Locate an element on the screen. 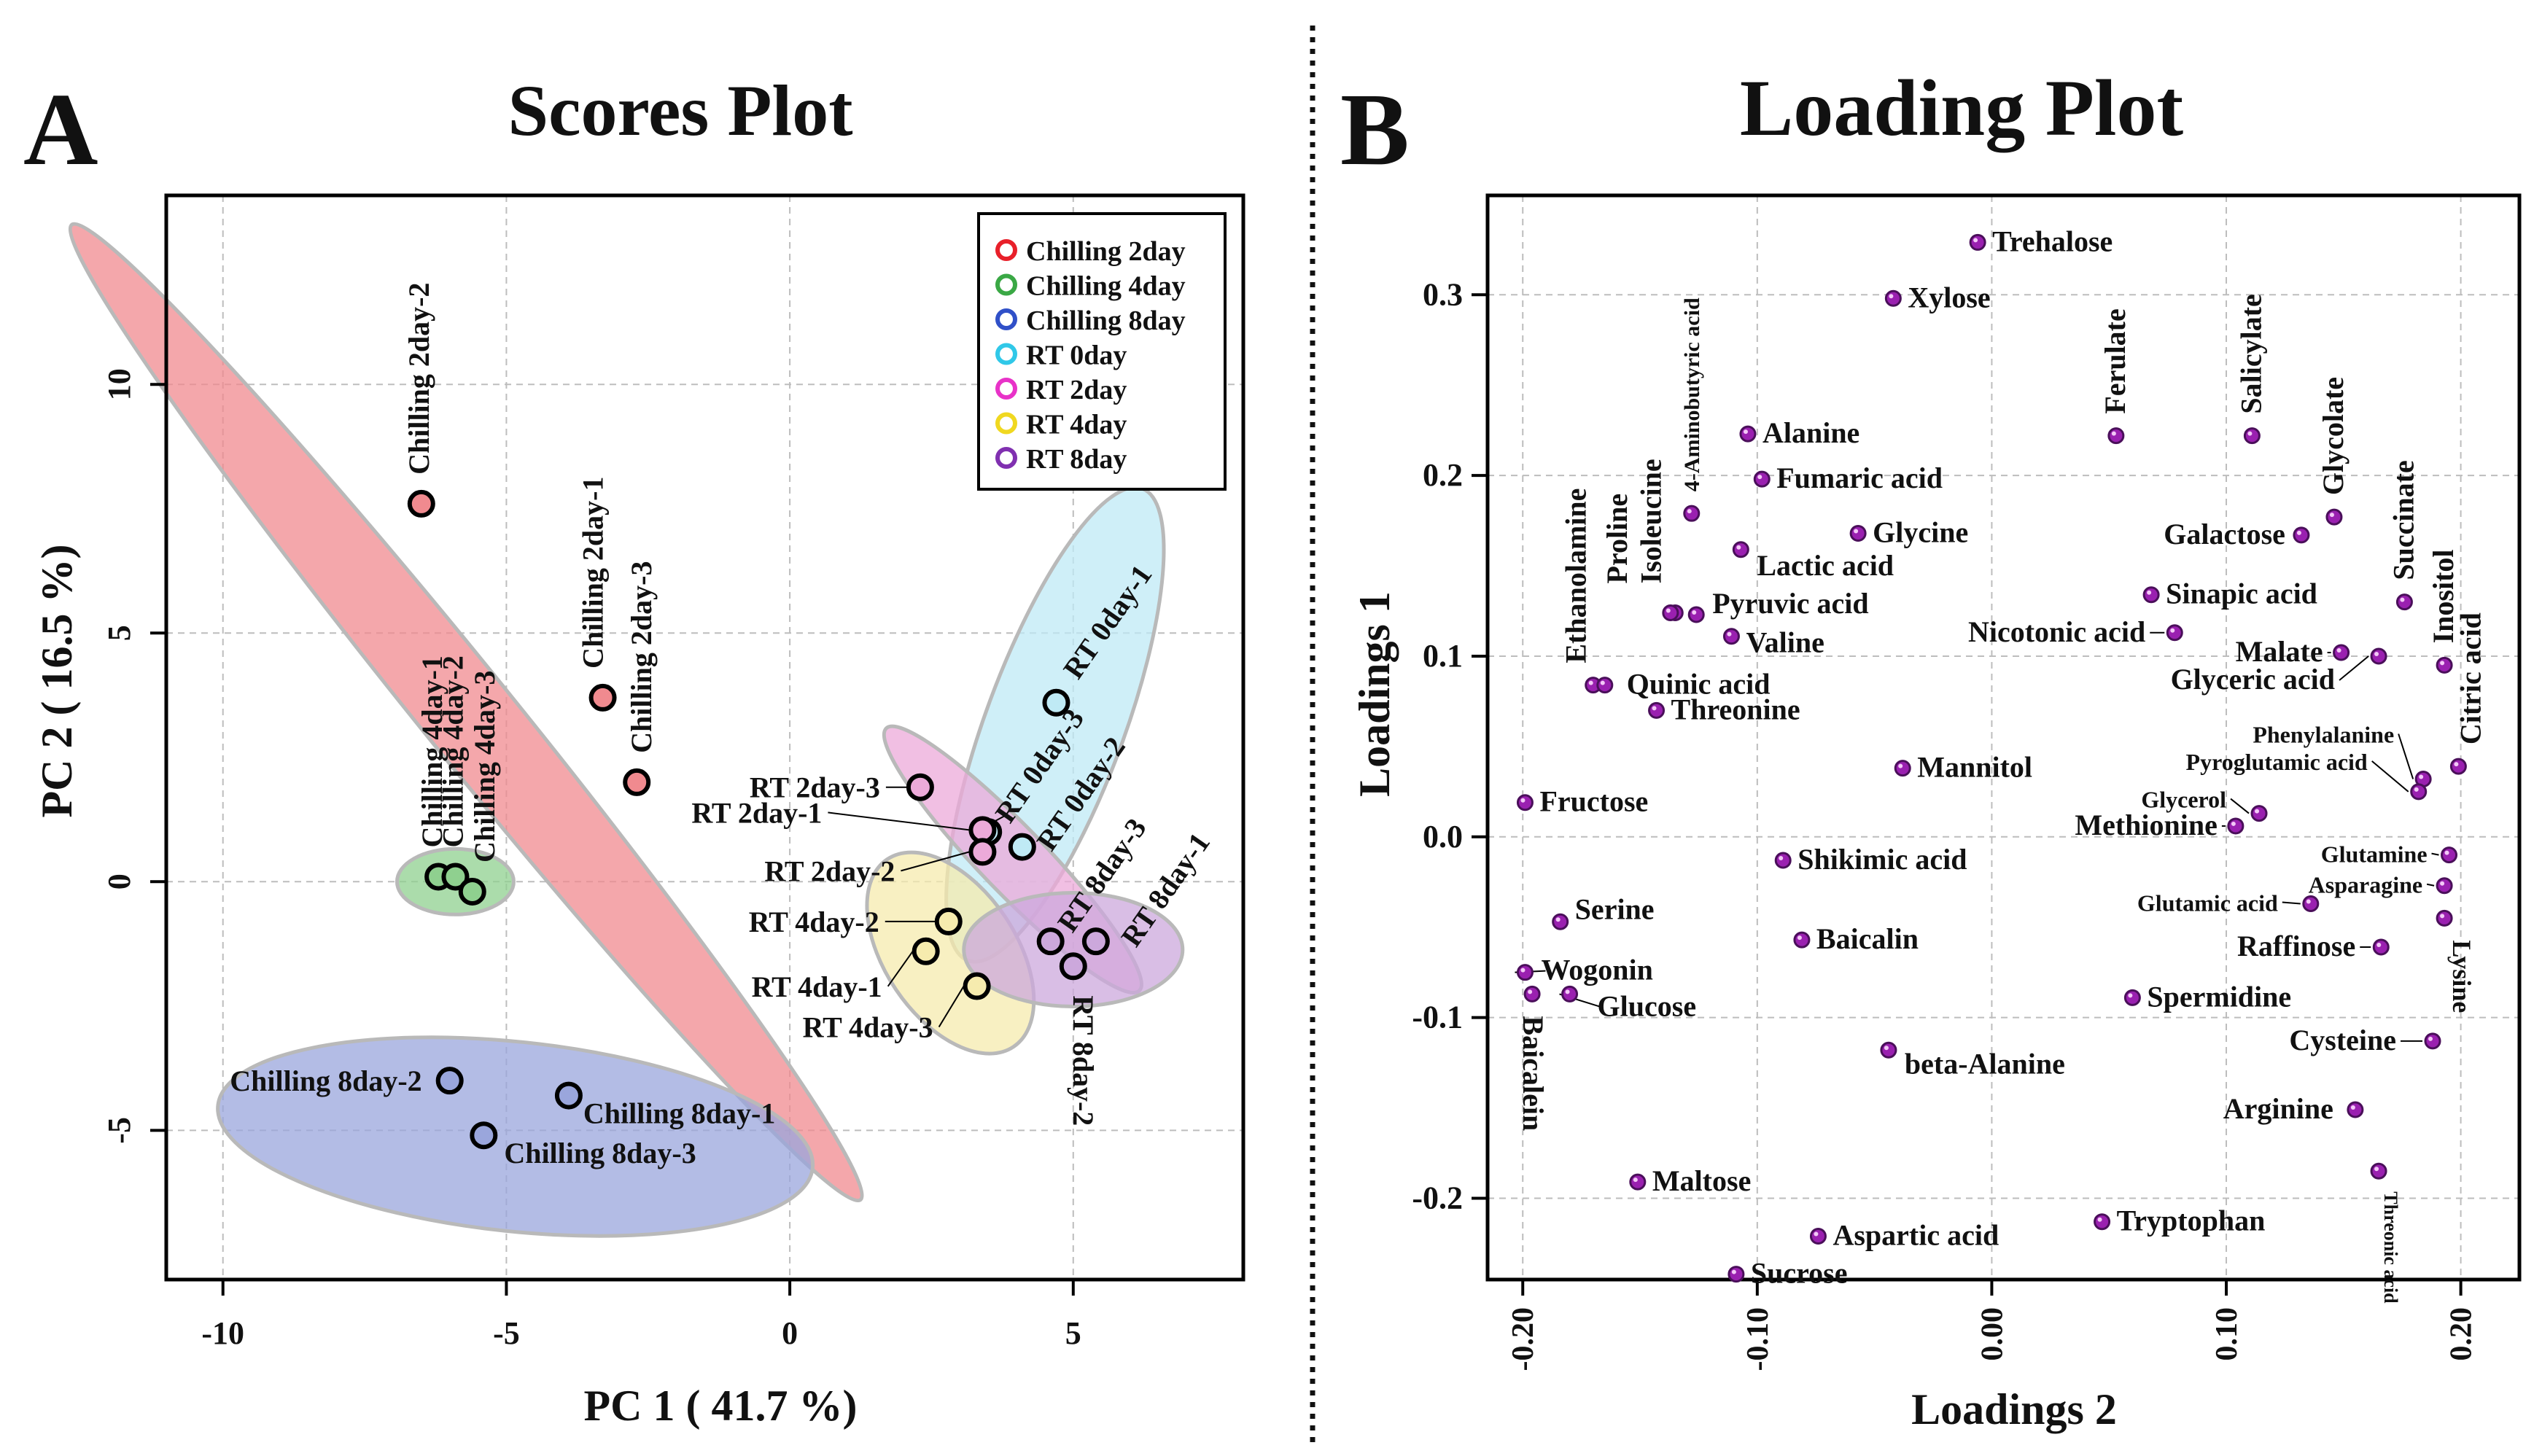 This screenshot has height=1456, width=2534. point-label-isoleucine: Isoleucine is located at coordinates (1650, 521).